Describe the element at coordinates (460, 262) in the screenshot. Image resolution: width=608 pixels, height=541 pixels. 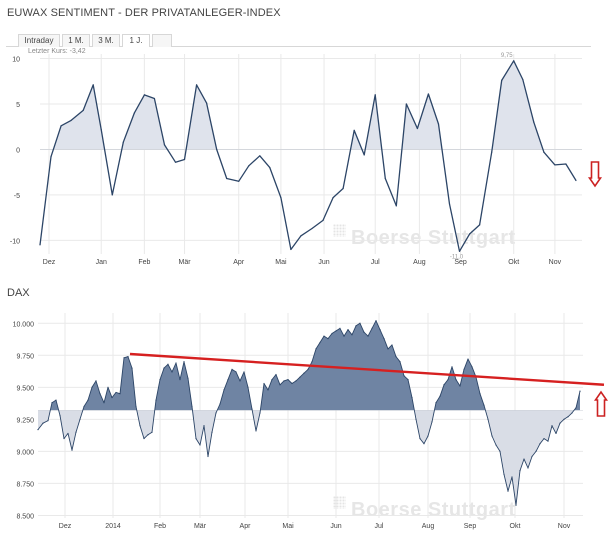
I see `x-tick-label: Sep` at that location.